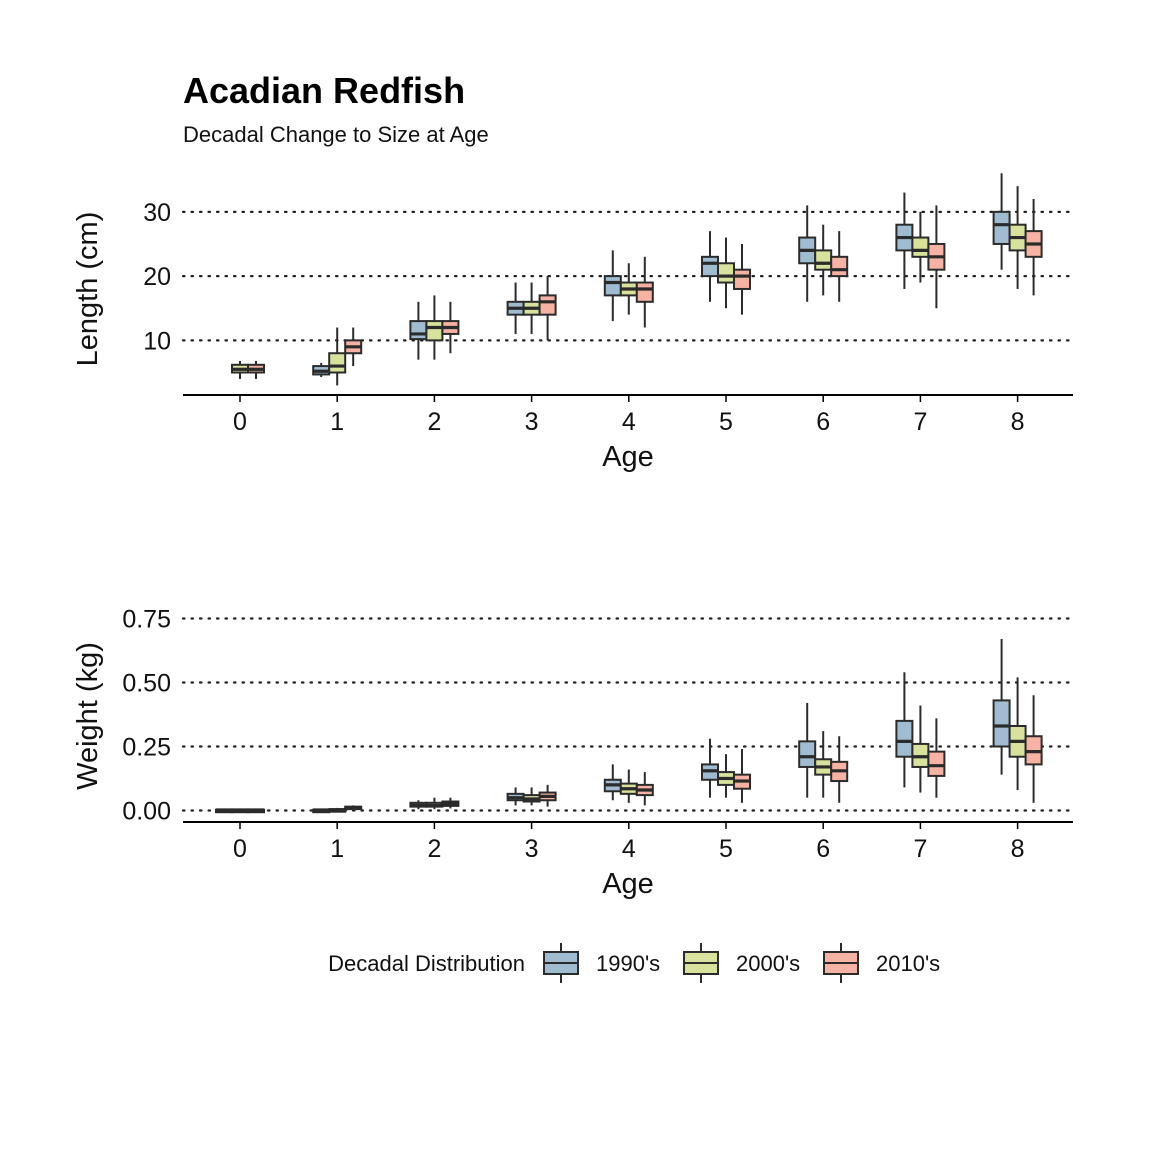 The height and width of the screenshot is (1152, 1152). What do you see at coordinates (920, 422) in the screenshot?
I see `x-tick-label: 7` at bounding box center [920, 422].